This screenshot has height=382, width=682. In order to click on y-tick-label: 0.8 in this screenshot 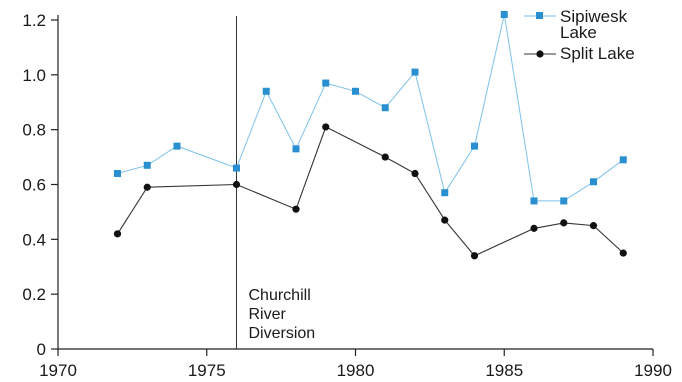, I will do `click(34, 130)`.